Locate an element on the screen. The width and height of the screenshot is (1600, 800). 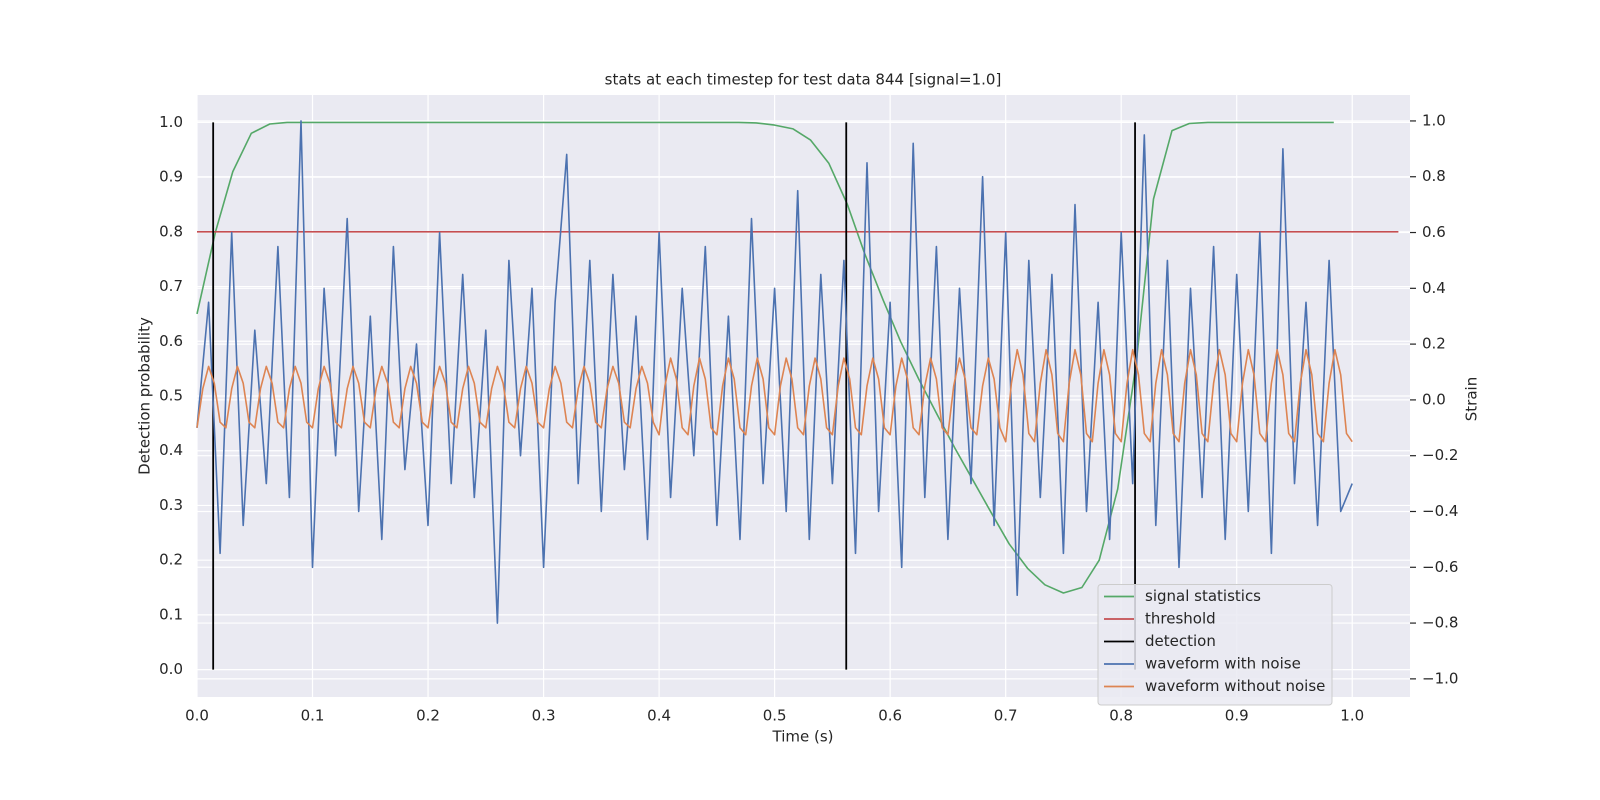
x-tick-label: 0.7 is located at coordinates (1006, 716).